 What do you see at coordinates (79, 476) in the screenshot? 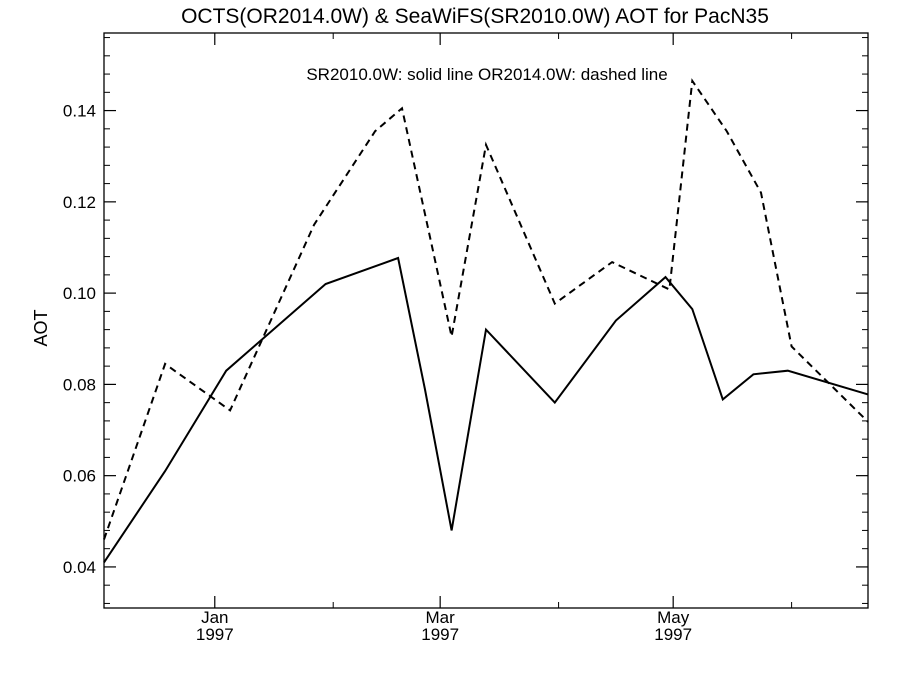
I see `y-tick-label: 0.06` at bounding box center [79, 476].